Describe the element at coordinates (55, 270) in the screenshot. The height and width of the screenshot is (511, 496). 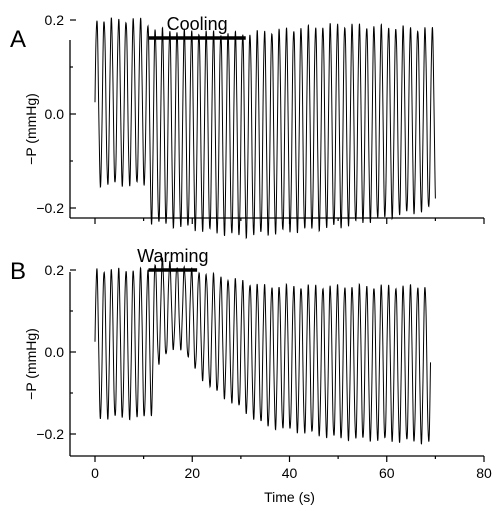
I see `panel-b-y-tick-label-0: 0.2` at that location.